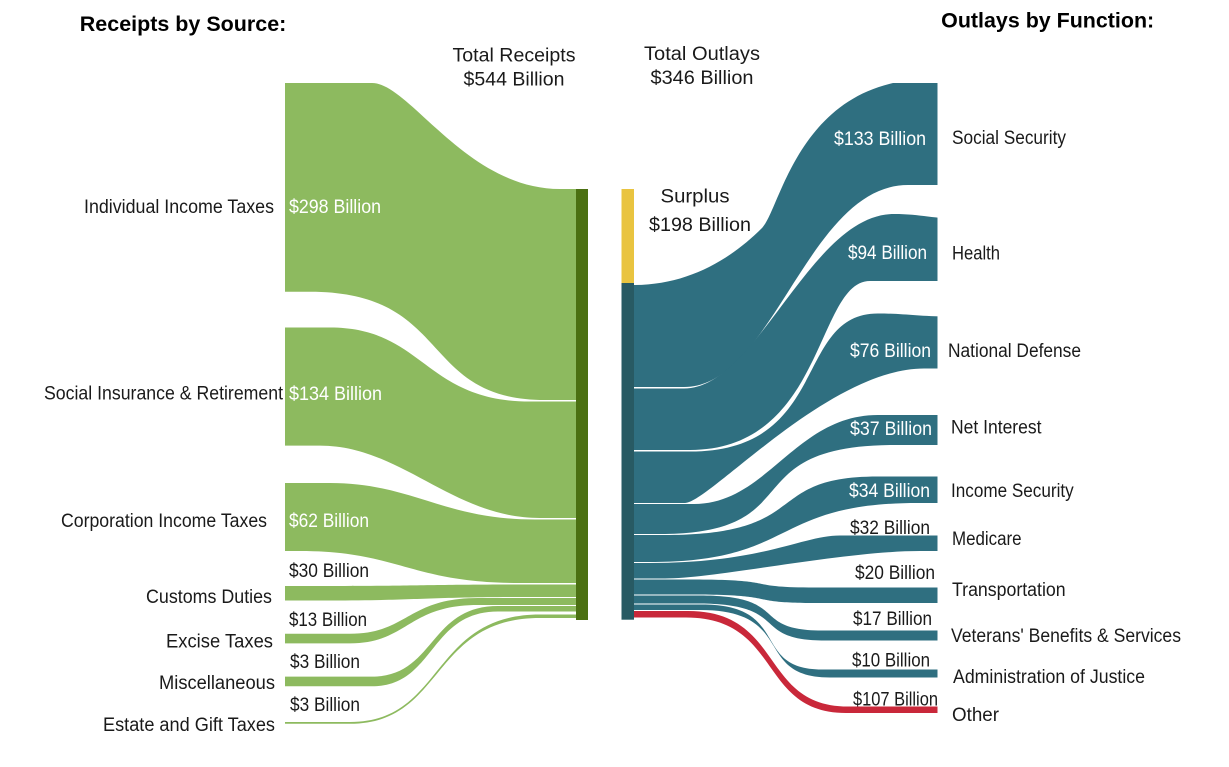 This screenshot has height=767, width=1229. What do you see at coordinates (335, 207) in the screenshot?
I see `svg-text: $298 Billion` at bounding box center [335, 207].